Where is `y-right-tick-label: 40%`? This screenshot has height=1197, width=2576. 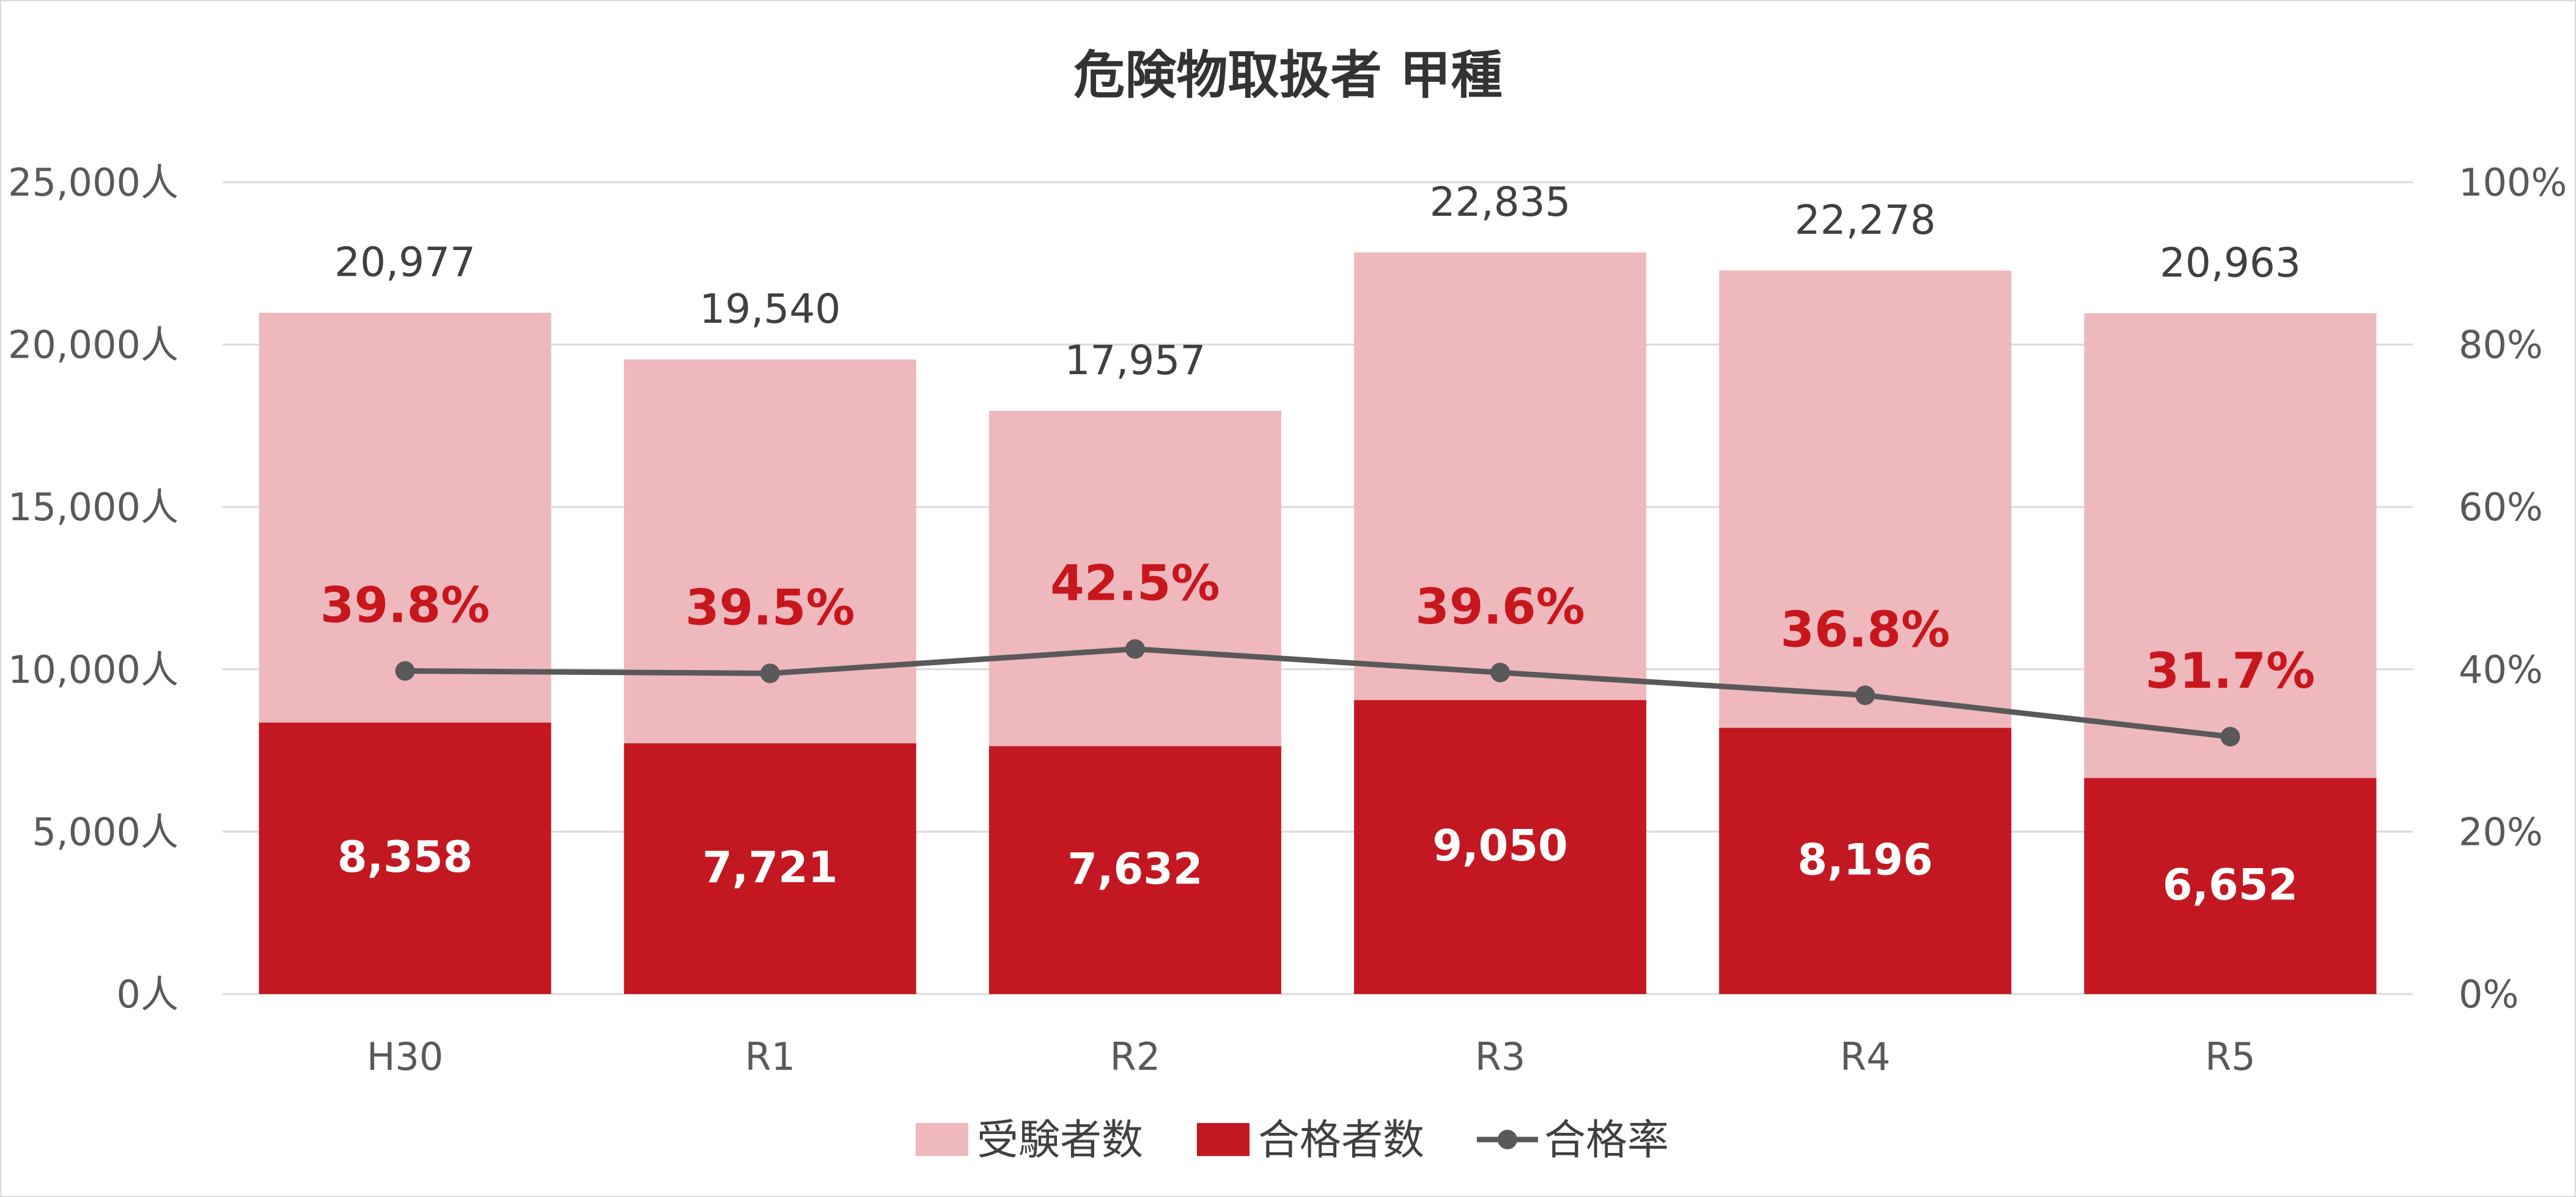 y-right-tick-label: 40% is located at coordinates (2501, 669).